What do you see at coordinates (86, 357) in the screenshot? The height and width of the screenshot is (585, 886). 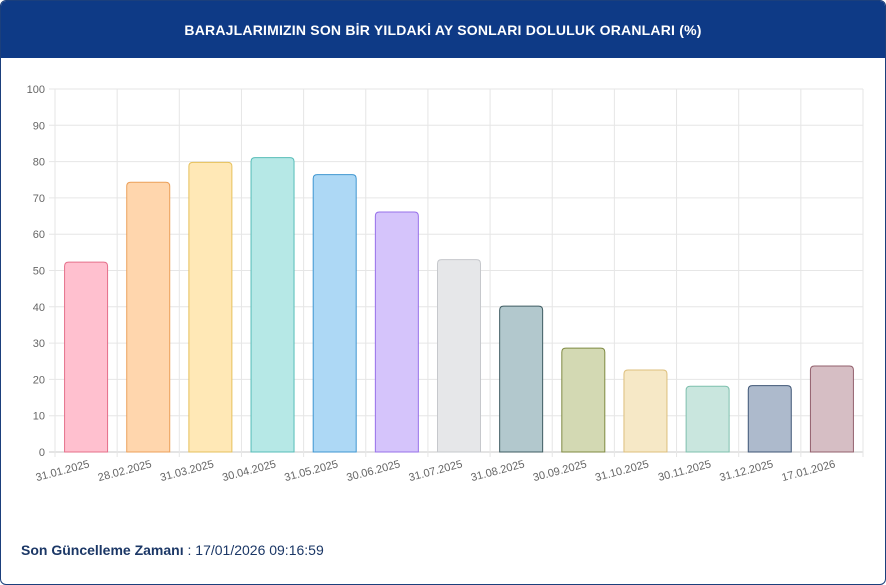 I see `bar-31.01.2025` at bounding box center [86, 357].